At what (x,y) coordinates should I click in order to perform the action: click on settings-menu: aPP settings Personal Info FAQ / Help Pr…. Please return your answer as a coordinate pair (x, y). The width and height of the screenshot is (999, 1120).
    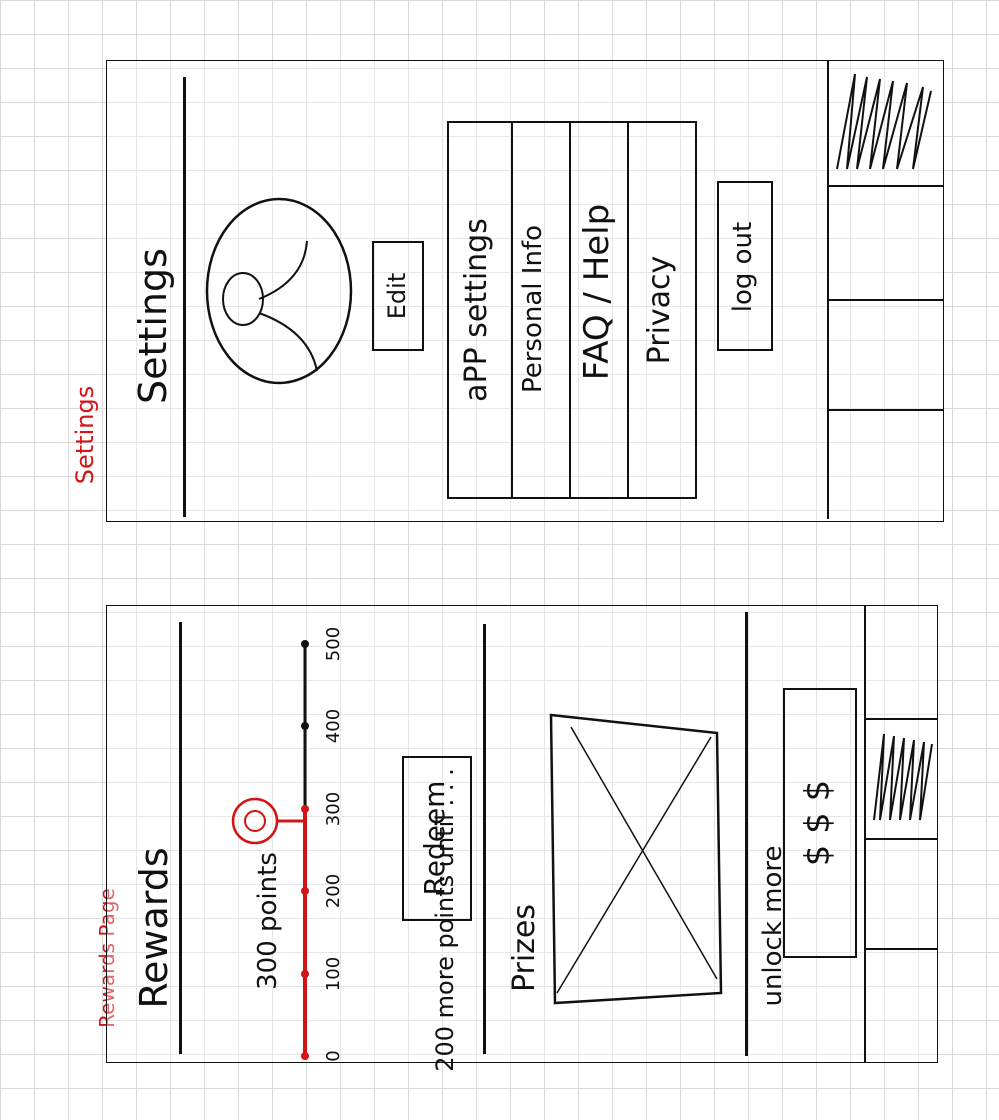
    Looking at the image, I should click on (572, 310).